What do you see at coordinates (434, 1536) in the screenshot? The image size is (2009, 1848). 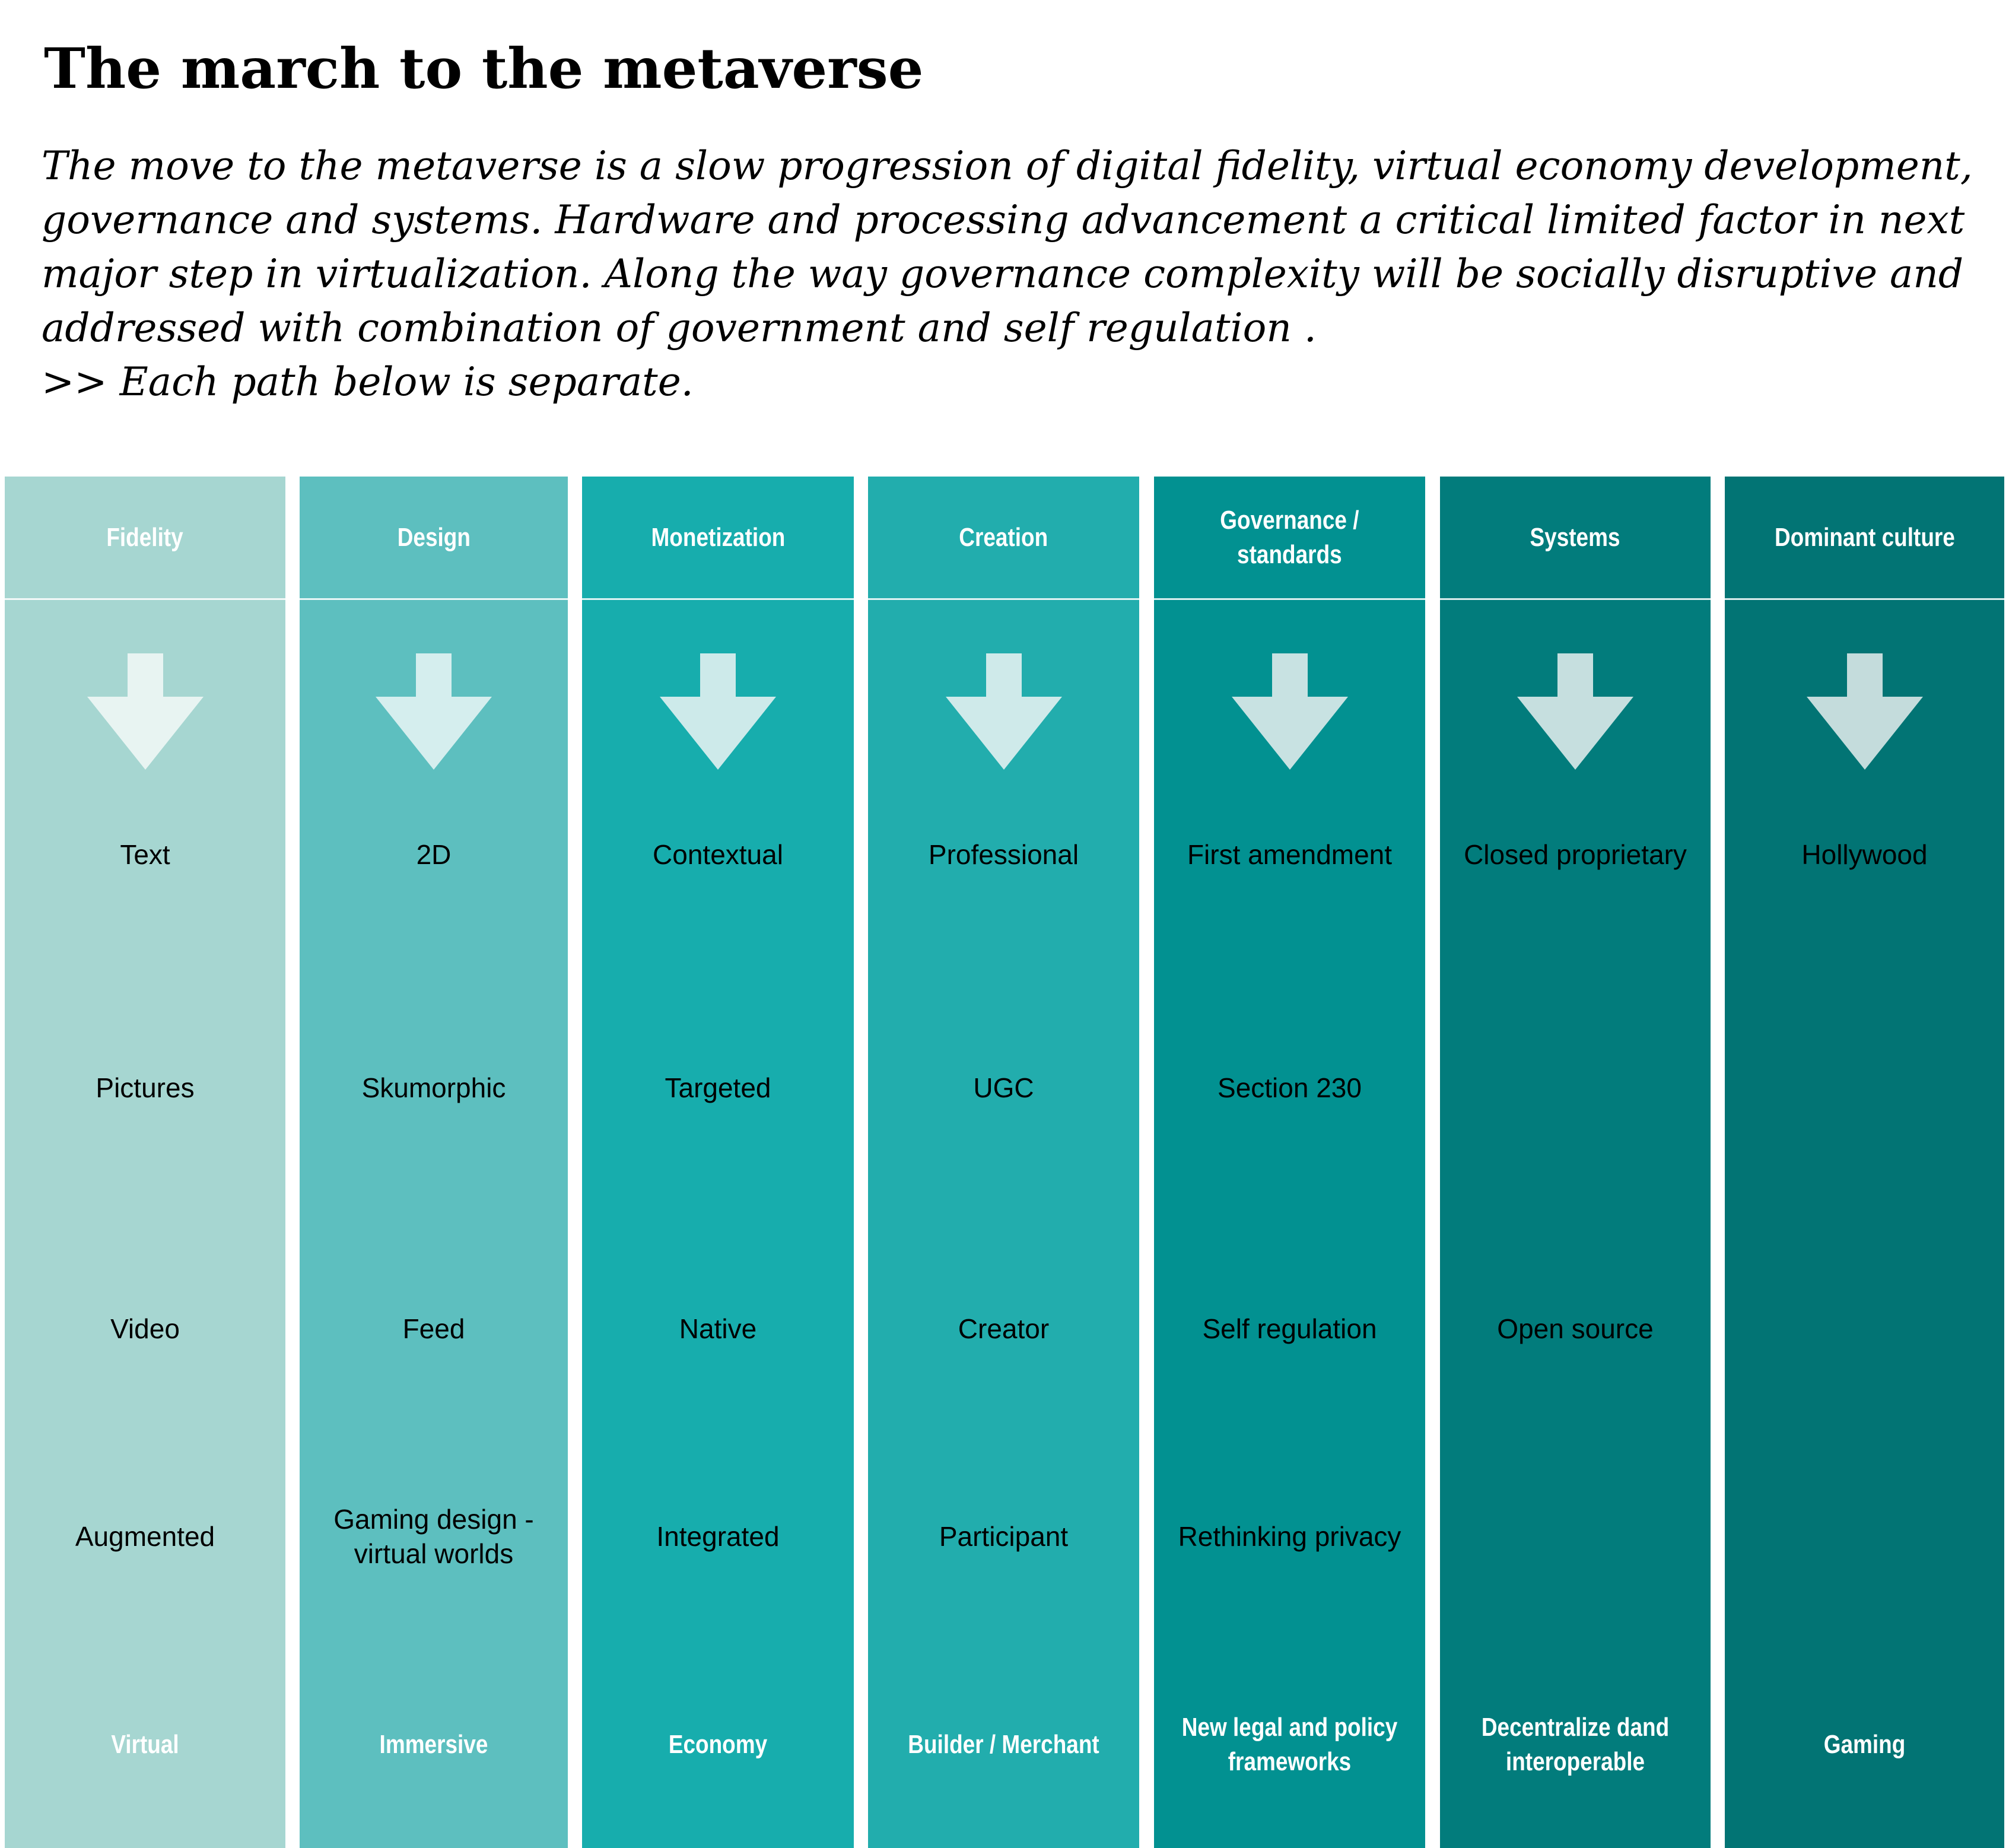 I see `stage-label: Gaming design - virtual worlds` at bounding box center [434, 1536].